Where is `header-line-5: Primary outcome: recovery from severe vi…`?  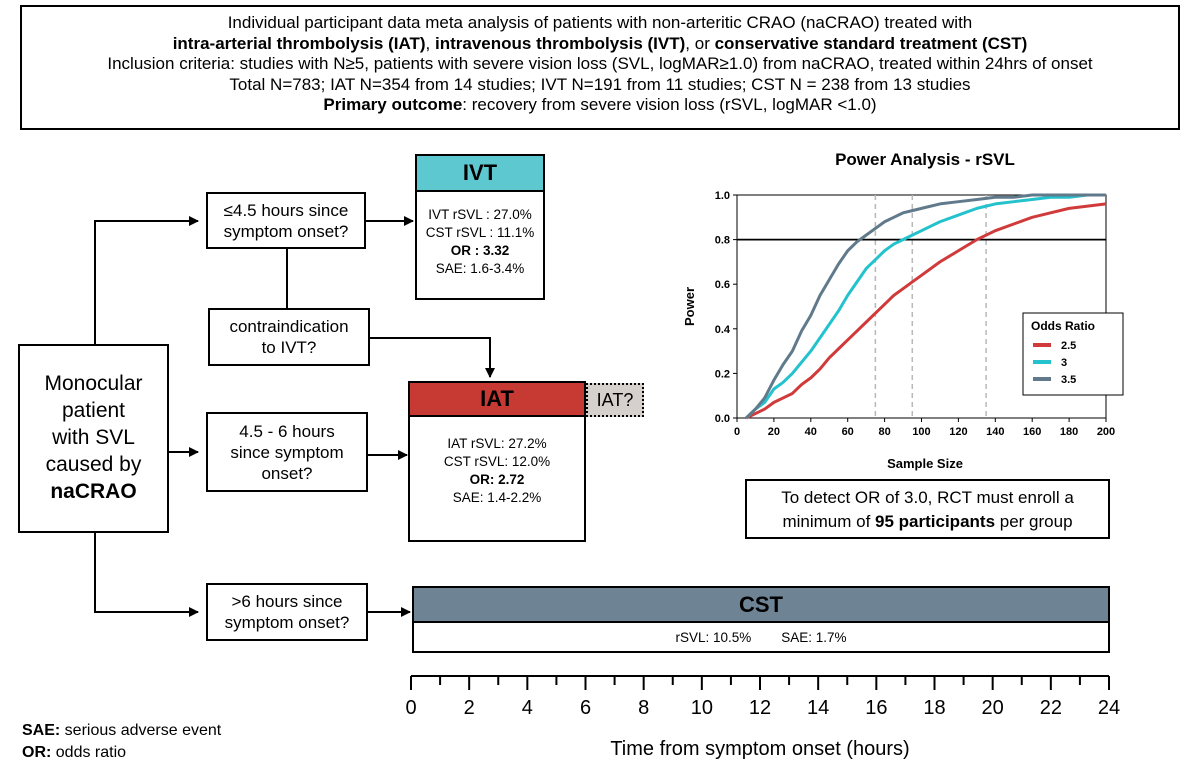
header-line-5: Primary outcome: recovery from severe vi… is located at coordinates (600, 105).